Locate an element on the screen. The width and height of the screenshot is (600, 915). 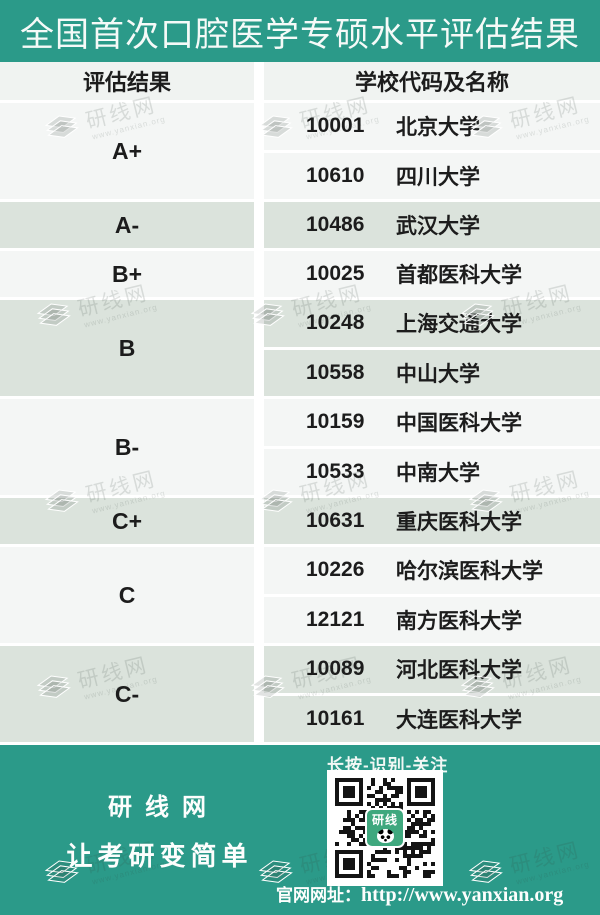
brand-slogan: 研线网 让考研变简单 is located at coordinates (157, 830).